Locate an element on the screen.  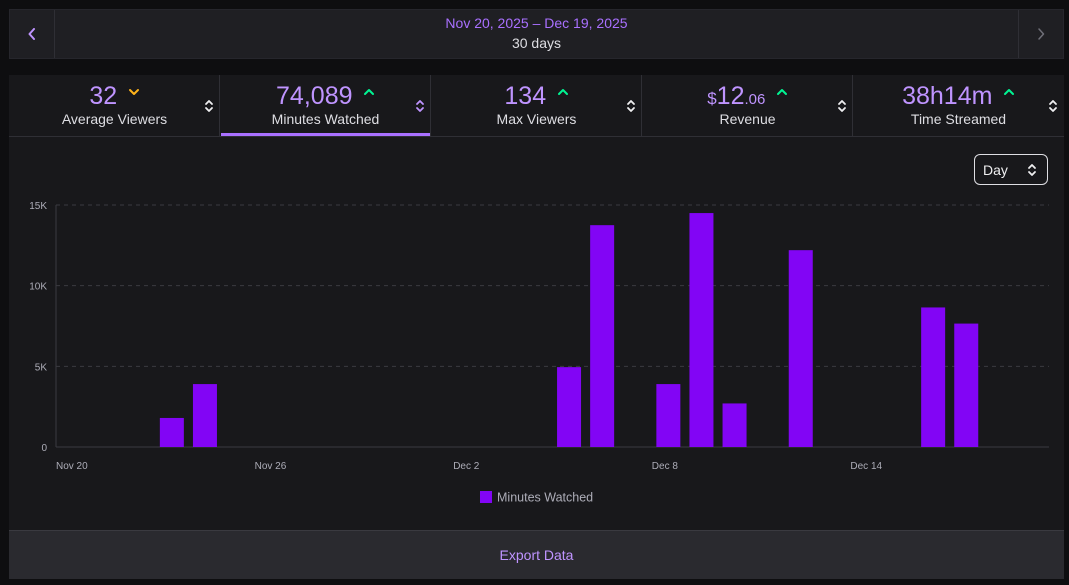
export-data-label: Export Data is located at coordinates (536, 555).